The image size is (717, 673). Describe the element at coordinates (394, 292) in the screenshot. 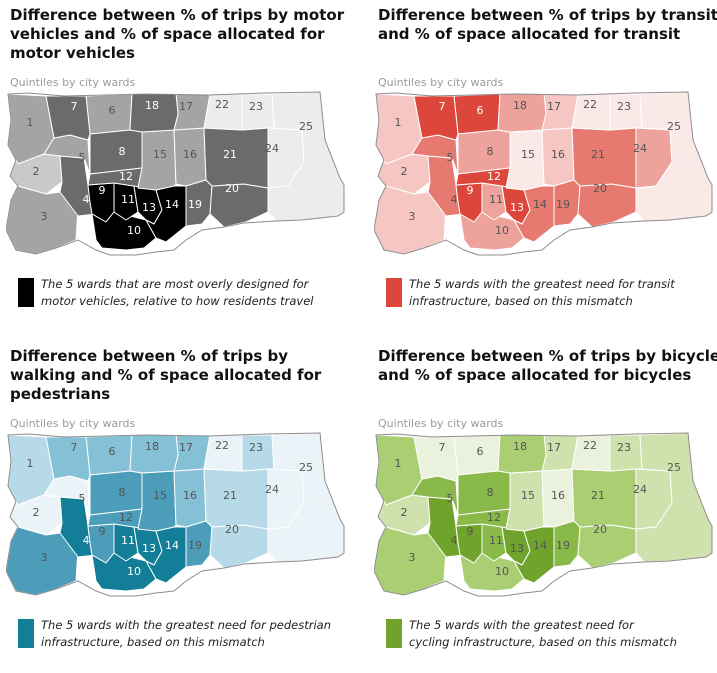

I see `legend-swatch` at that location.